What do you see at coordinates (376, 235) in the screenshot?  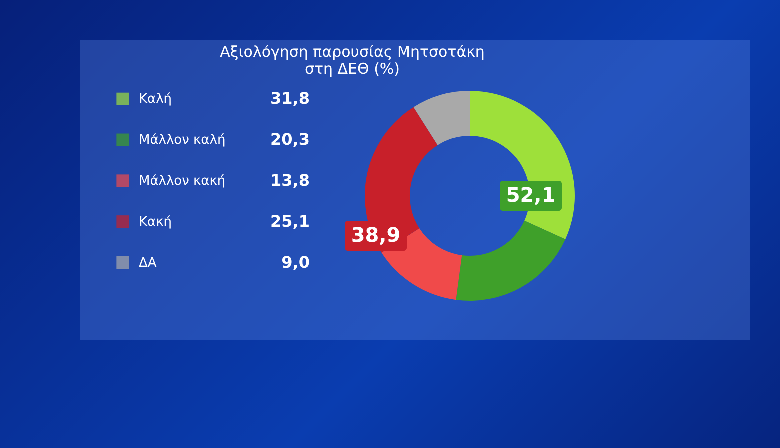 I see `text: 38,9` at bounding box center [376, 235].